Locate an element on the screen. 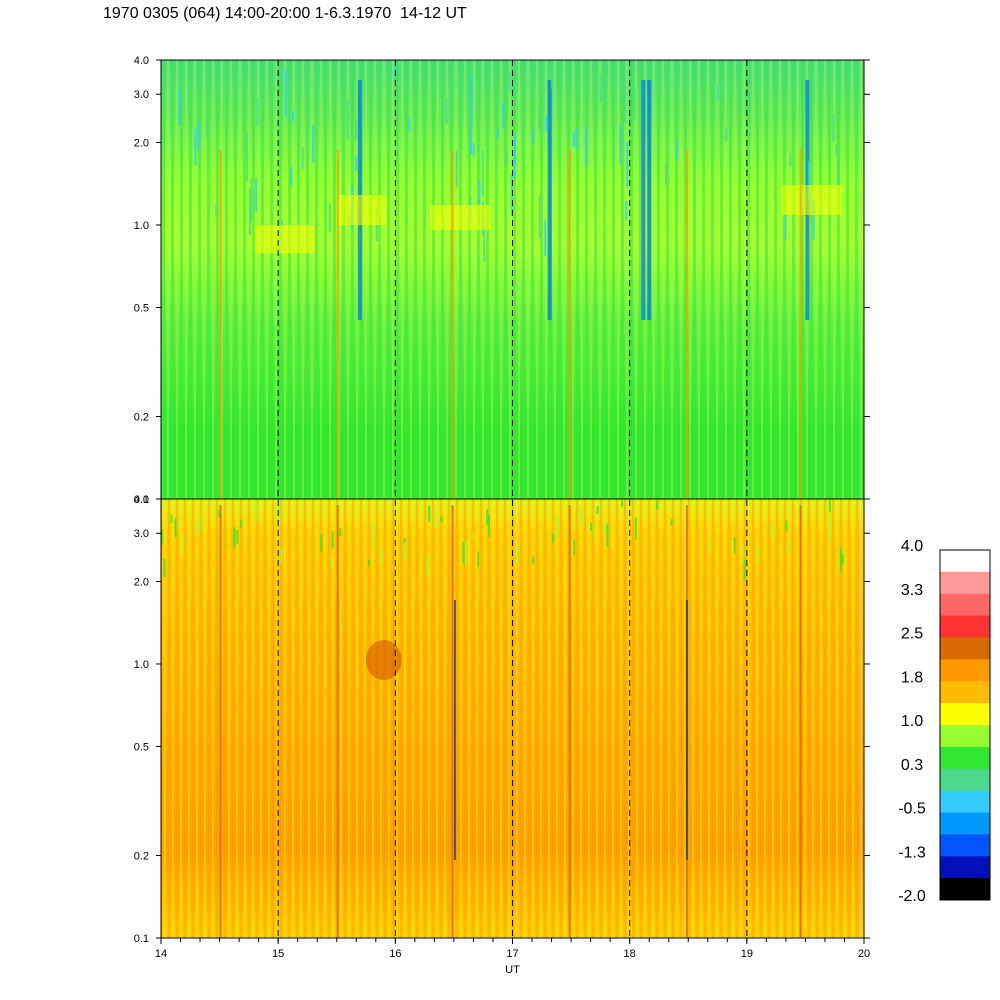  colorbar is located at coordinates (965, 725).